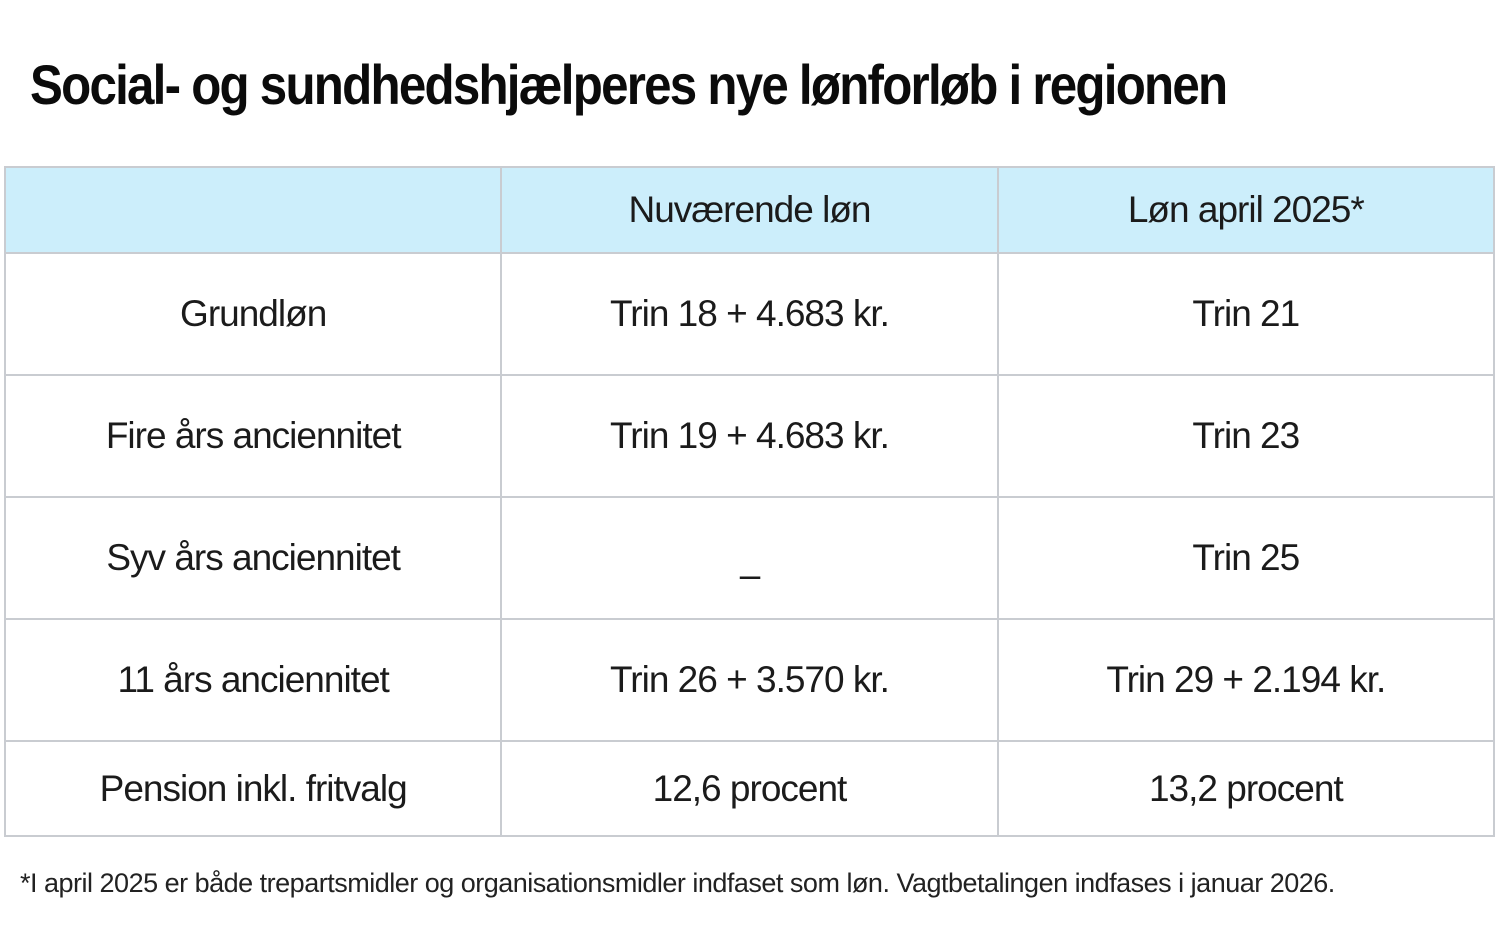 This screenshot has width=1499, height=930. I want to click on cell-text: Grundløn, so click(253, 313).